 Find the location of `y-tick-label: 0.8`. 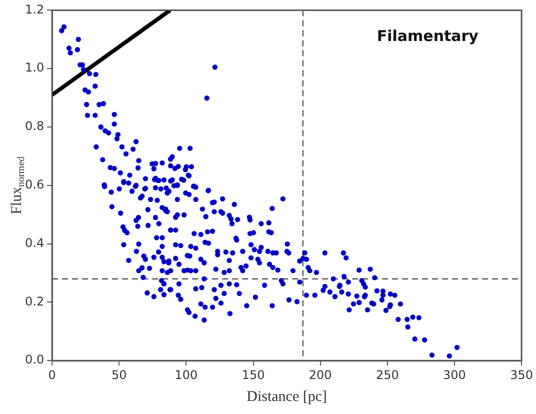

y-tick-label: 0.8 is located at coordinates (34, 126).